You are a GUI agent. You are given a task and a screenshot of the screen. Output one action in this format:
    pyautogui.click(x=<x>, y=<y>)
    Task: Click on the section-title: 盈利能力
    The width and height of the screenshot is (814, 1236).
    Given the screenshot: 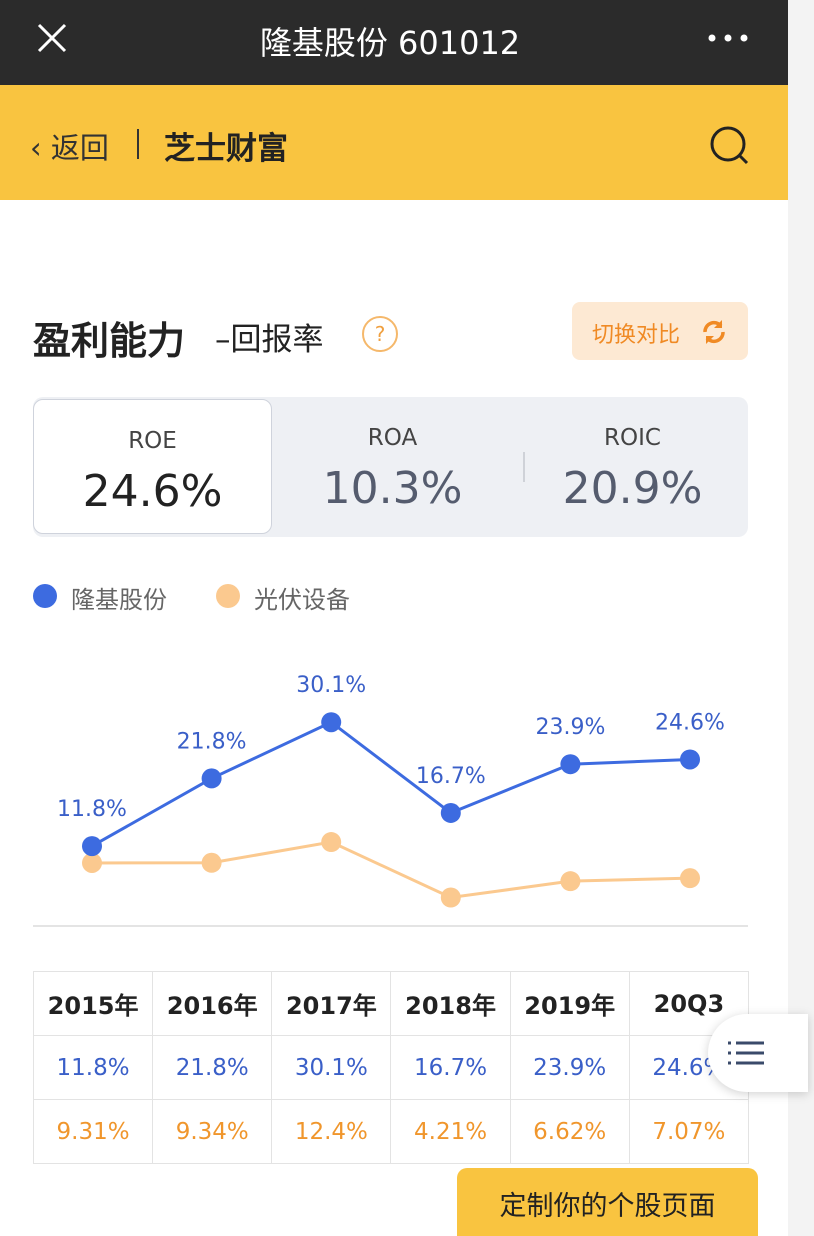 What is the action you would take?
    pyautogui.click(x=109, y=341)
    